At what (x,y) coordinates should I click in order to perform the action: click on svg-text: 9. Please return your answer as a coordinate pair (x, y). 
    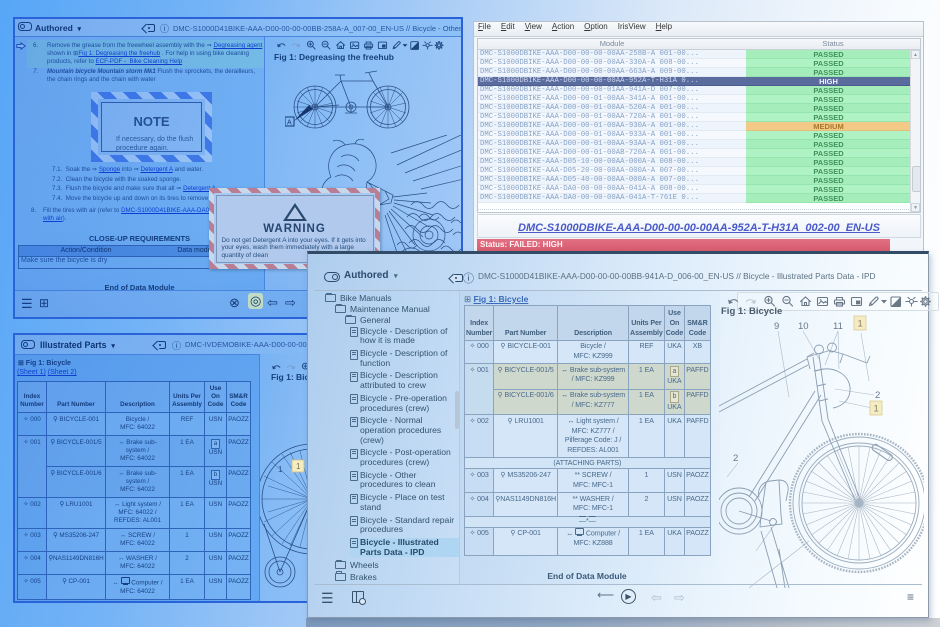
    Looking at the image, I should click on (776, 326).